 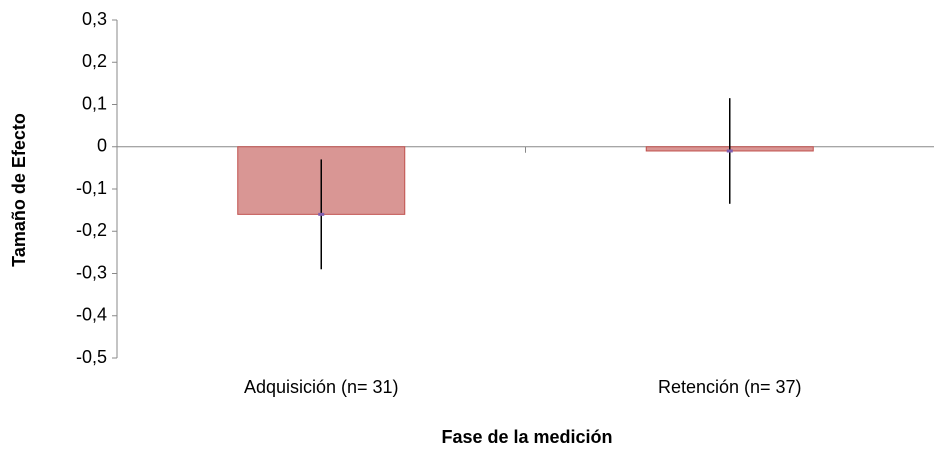 What do you see at coordinates (91, 315) in the screenshot?
I see `y-tick-label: -0,4` at bounding box center [91, 315].